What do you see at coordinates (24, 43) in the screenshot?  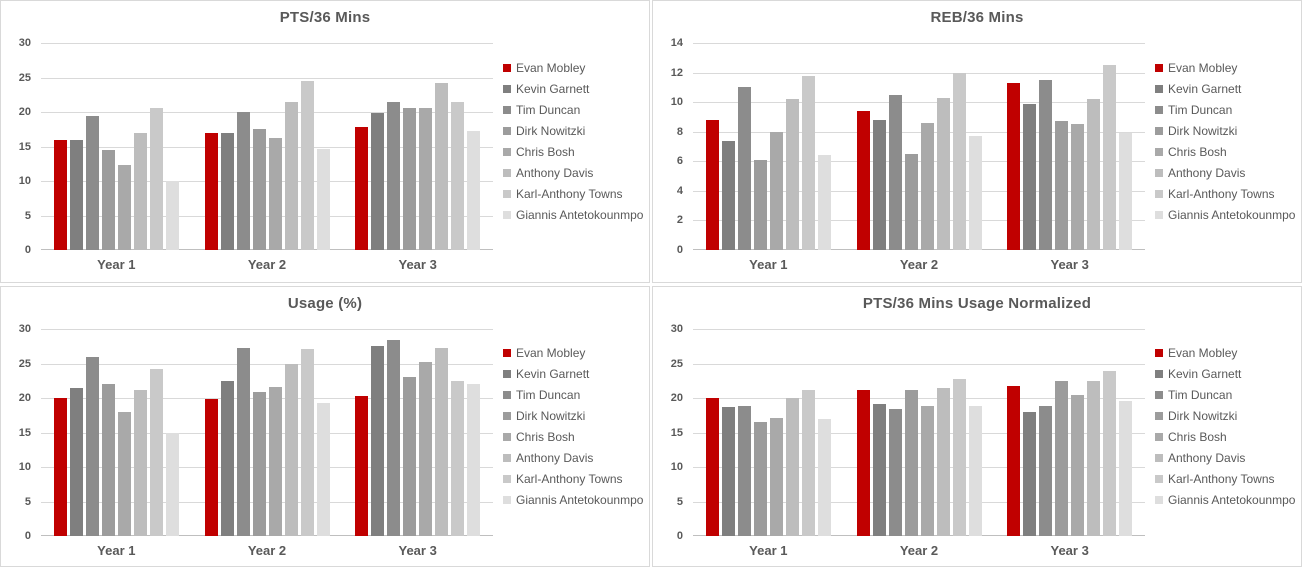 I see `y-axis-tick-label: 30` at bounding box center [24, 43].